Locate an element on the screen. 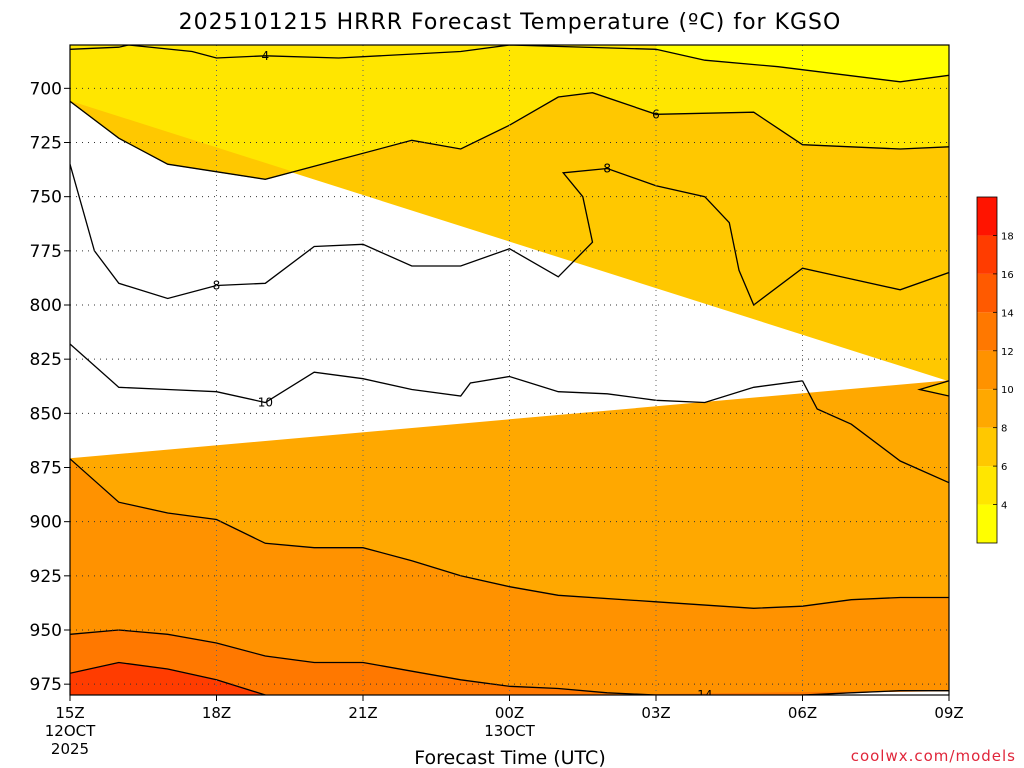  y-tick-label: 975 is located at coordinates (46, 685).